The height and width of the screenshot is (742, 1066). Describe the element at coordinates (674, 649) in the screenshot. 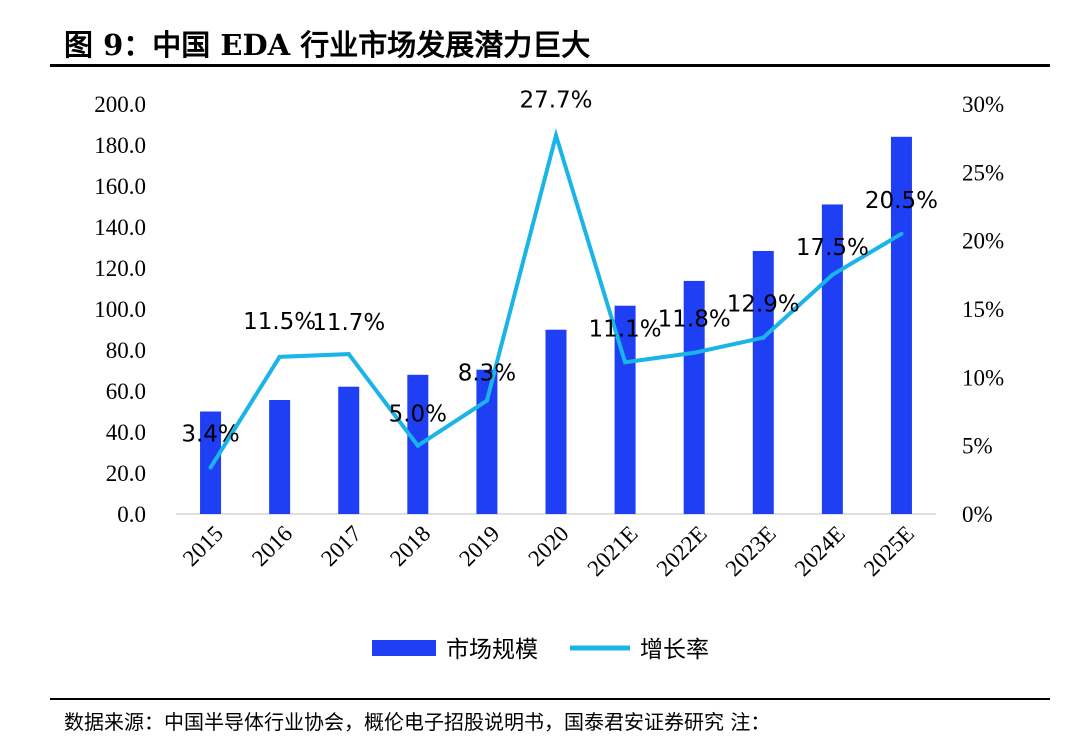

I see `legend-line-label: 增长率` at that location.